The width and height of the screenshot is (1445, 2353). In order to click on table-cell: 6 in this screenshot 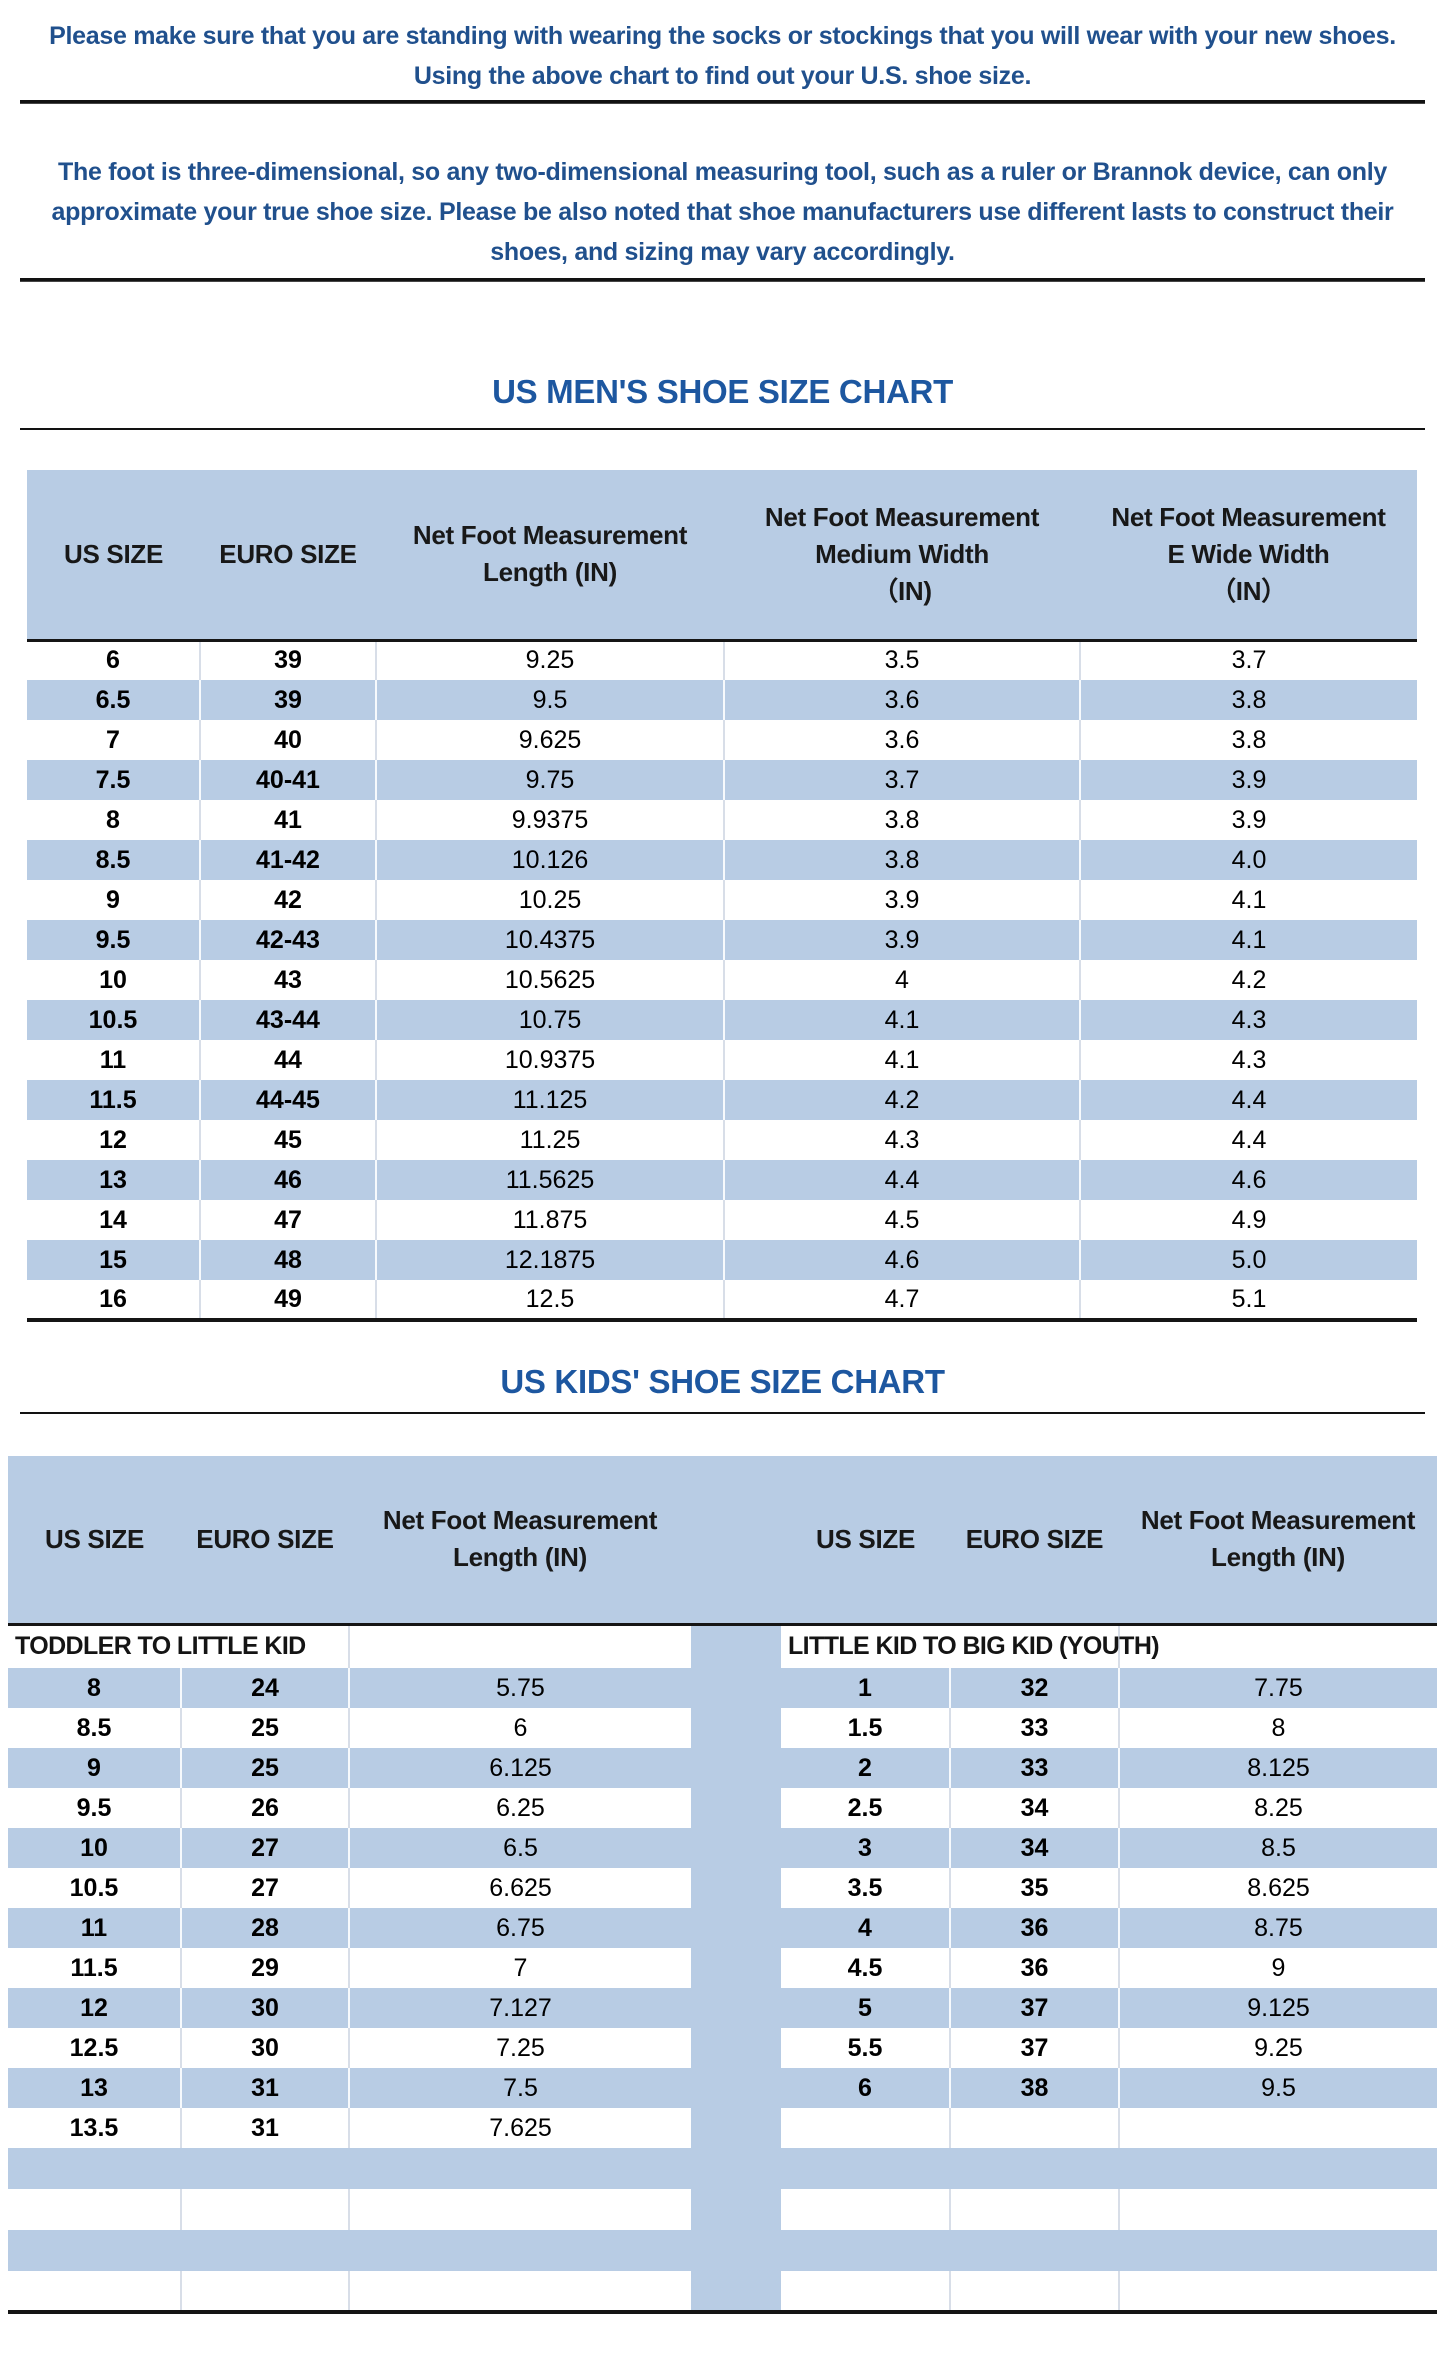, I will do `click(114, 660)`.